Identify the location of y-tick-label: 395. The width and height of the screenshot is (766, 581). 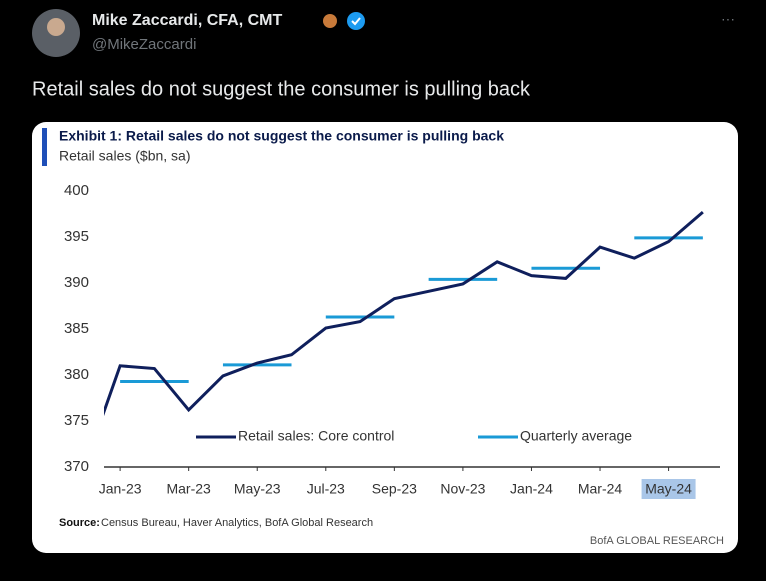
(76, 236).